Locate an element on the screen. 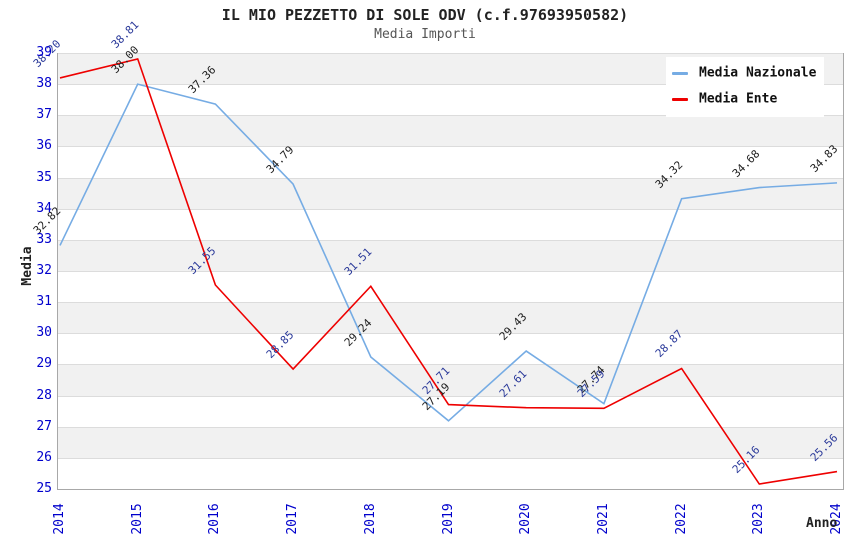 The width and height of the screenshot is (850, 550). x-tick-label: 2017 is located at coordinates (293, 519).